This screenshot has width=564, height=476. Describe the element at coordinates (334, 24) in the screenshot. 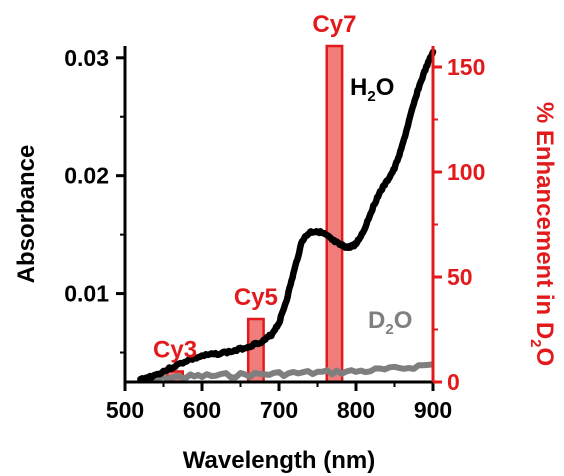

I see `bar-label-cy7: Cy7` at that location.